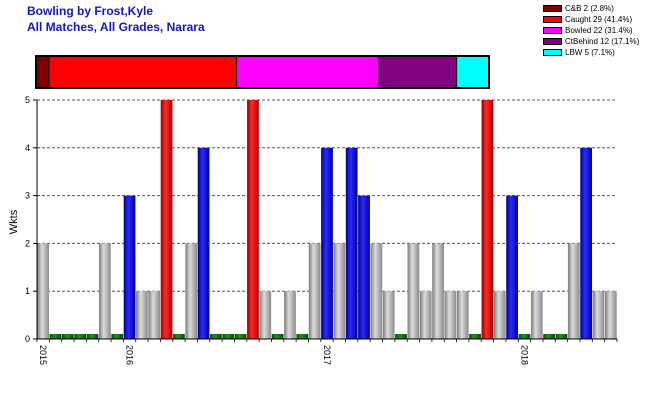 The image size is (650, 400). I want to click on x-tick-label: 2018, so click(524, 355).